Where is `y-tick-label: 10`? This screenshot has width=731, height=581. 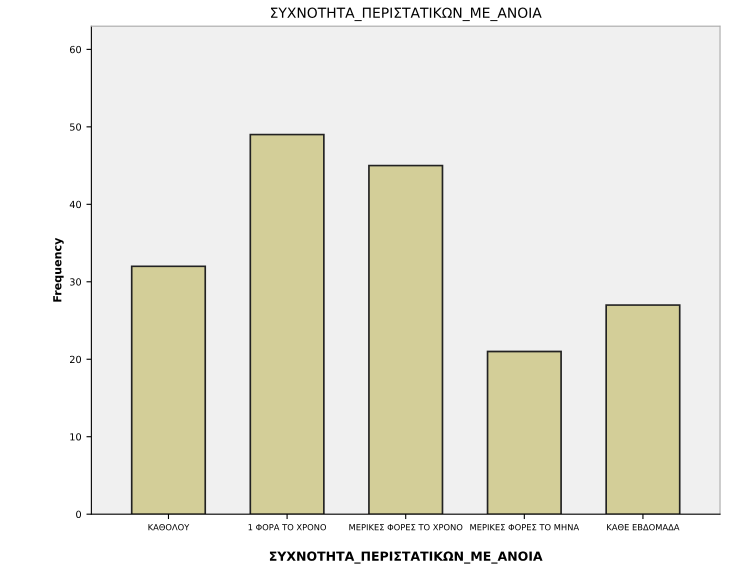
y-tick-label: 10 is located at coordinates (76, 437).